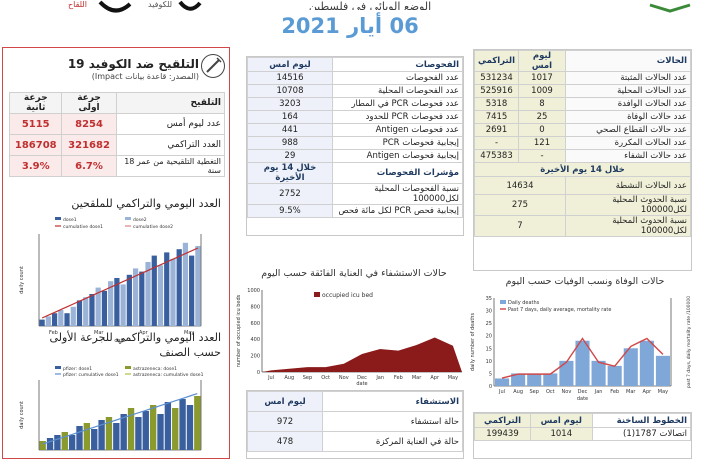 The height and width of the screenshot is (462, 702). Describe the element at coordinates (542, 143) in the screenshot. I see `cell: 121` at that location.